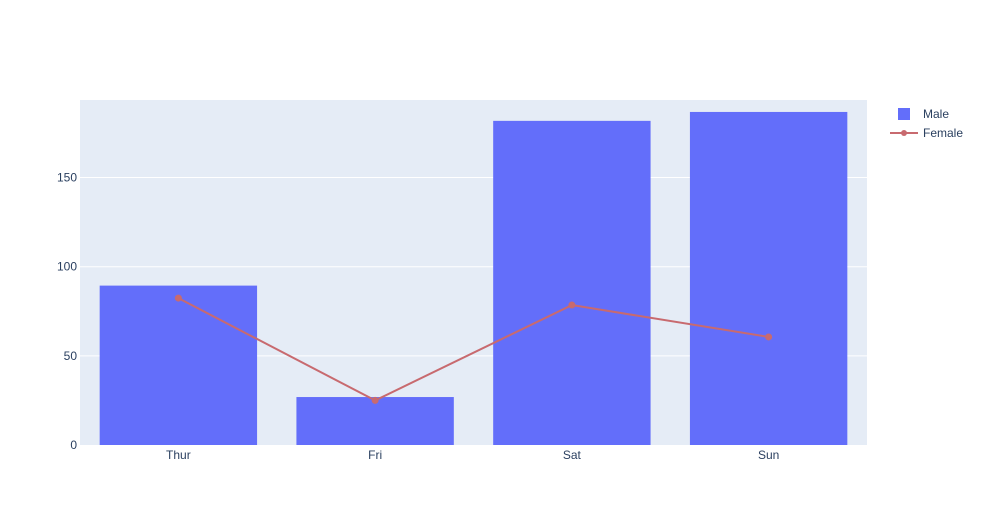 Image resolution: width=985 pixels, height=525 pixels. Describe the element at coordinates (768, 278) in the screenshot. I see `bar-male-sun` at that location.